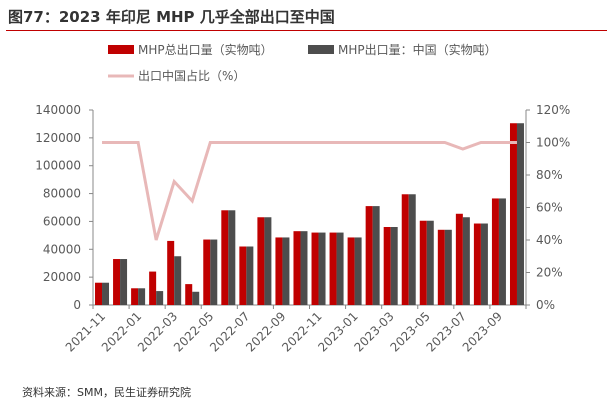  What do you see at coordinates (62, 194) in the screenshot?
I see `left-tick-label: 80000` at bounding box center [62, 194].